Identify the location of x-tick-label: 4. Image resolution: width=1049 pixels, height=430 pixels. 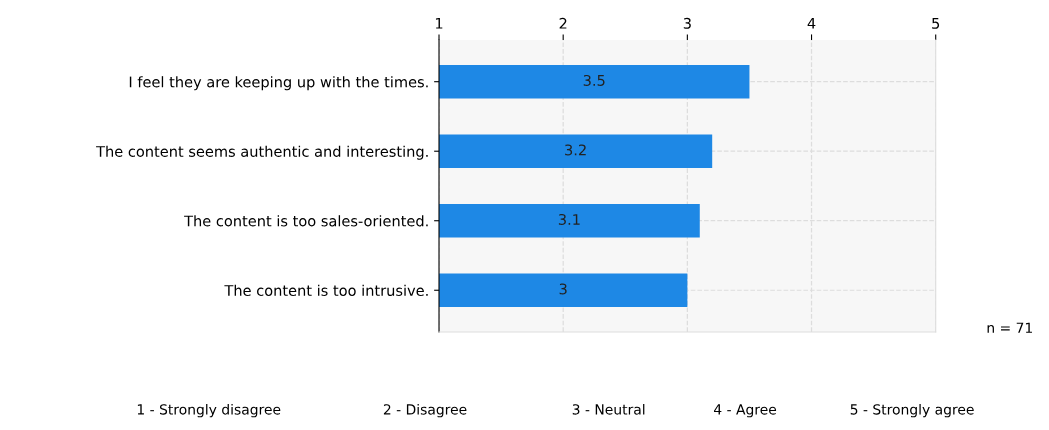
(811, 23).